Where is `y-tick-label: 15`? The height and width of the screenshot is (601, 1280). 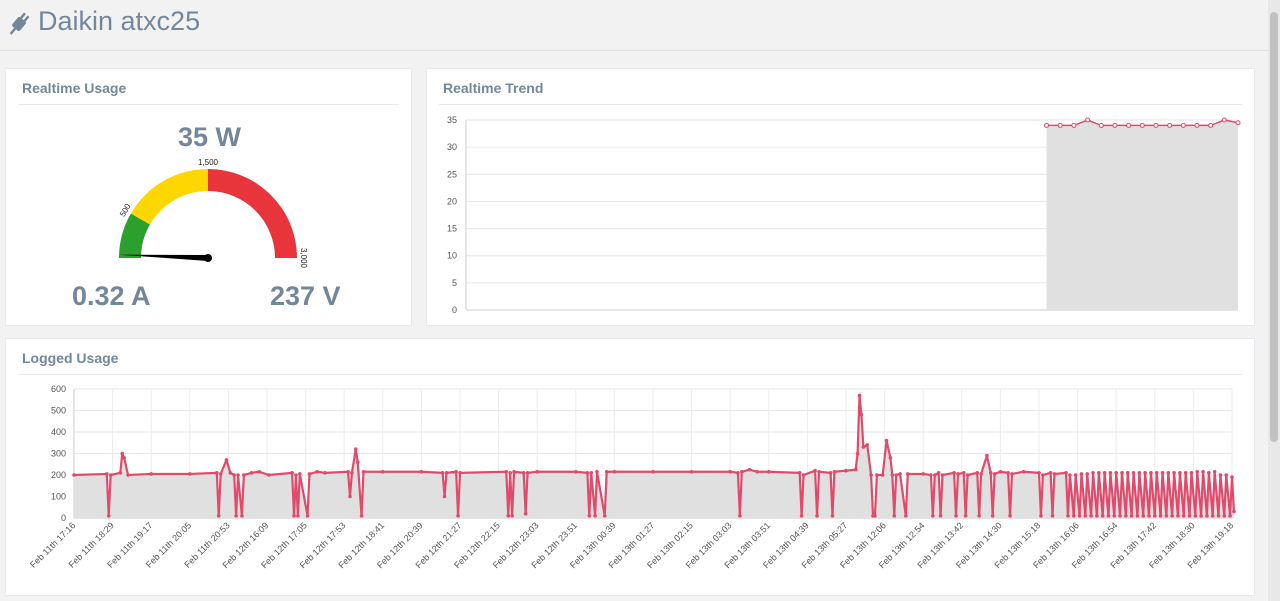
y-tick-label: 15 is located at coordinates (452, 229).